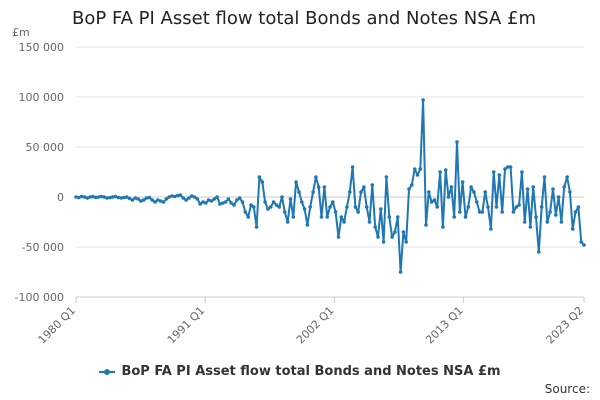 This screenshot has width=600, height=400. What do you see at coordinates (60, 197) in the screenshot?
I see `y-tick-label: 0` at bounding box center [60, 197].